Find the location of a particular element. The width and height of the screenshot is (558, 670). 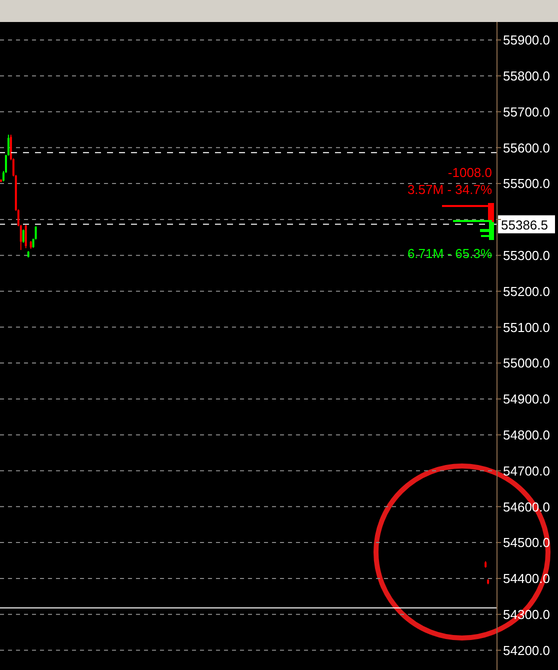

annotation: 3.57M - 34.7% is located at coordinates (449, 189).